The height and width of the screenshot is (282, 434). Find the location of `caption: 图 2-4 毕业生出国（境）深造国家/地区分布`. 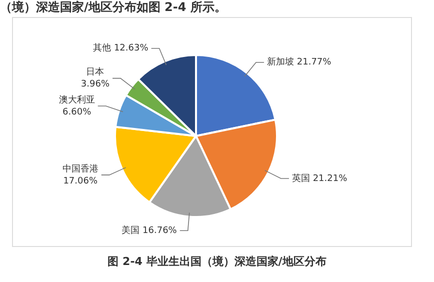

caption: 图 2-4 毕业生出国（境）深造国家/地区分布 is located at coordinates (217, 261).